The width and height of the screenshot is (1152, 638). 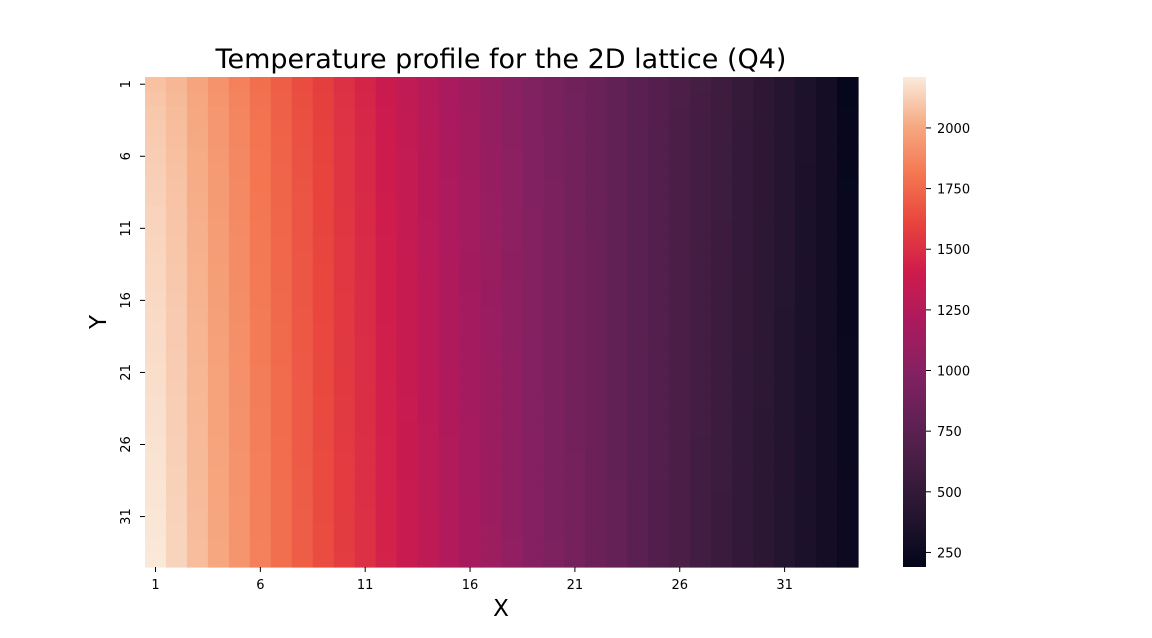 I want to click on y-tick-label: 16, so click(x=126, y=300).